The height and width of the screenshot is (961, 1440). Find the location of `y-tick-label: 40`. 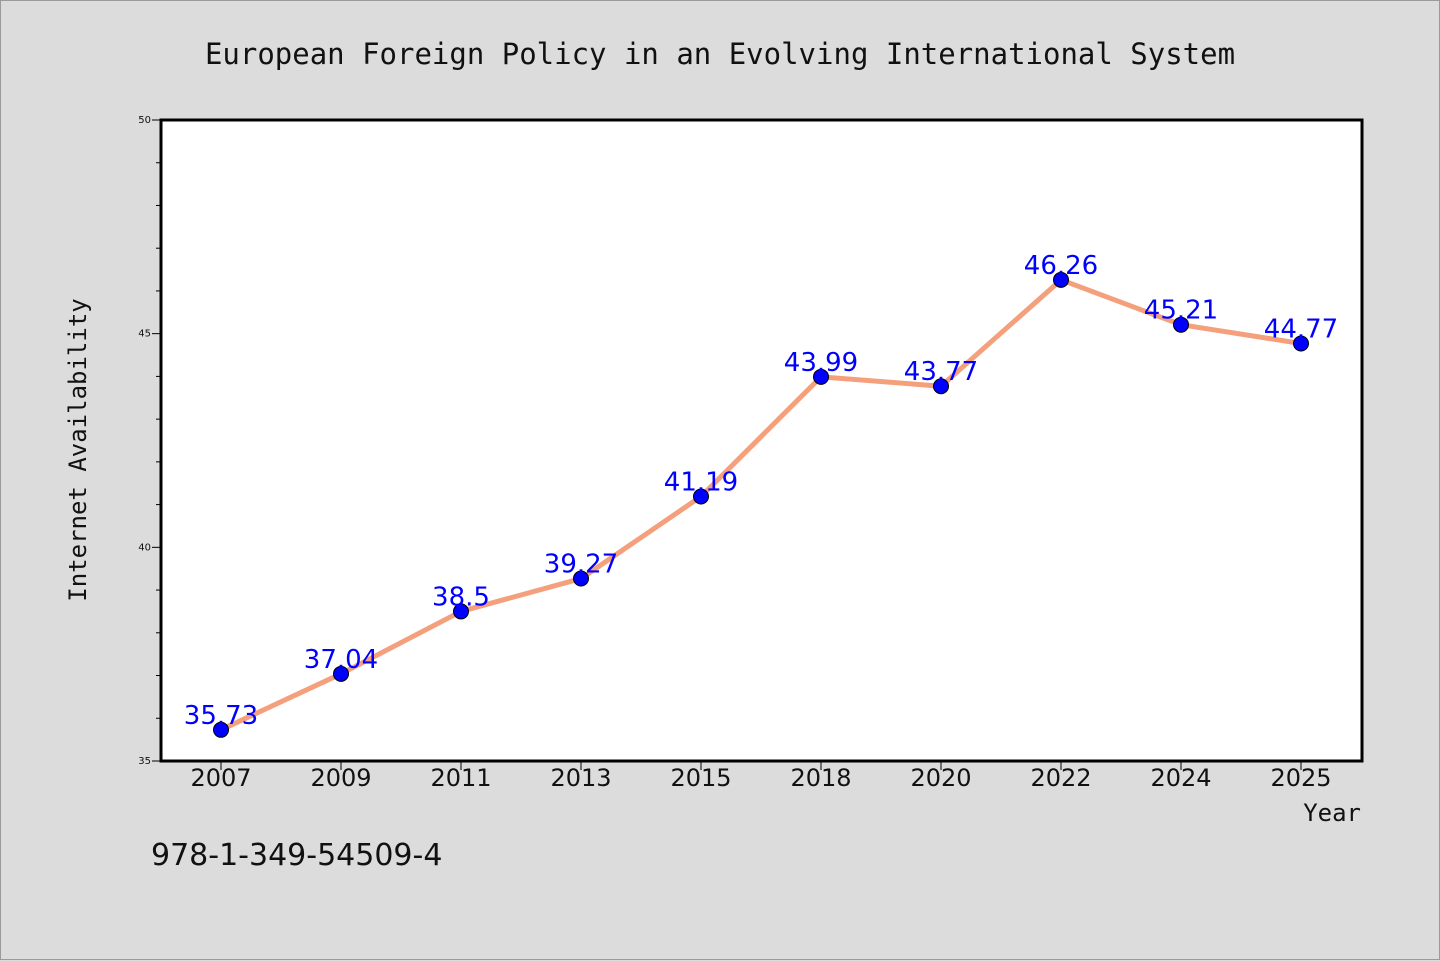

y-tick-label: 40 is located at coordinates (144, 547).